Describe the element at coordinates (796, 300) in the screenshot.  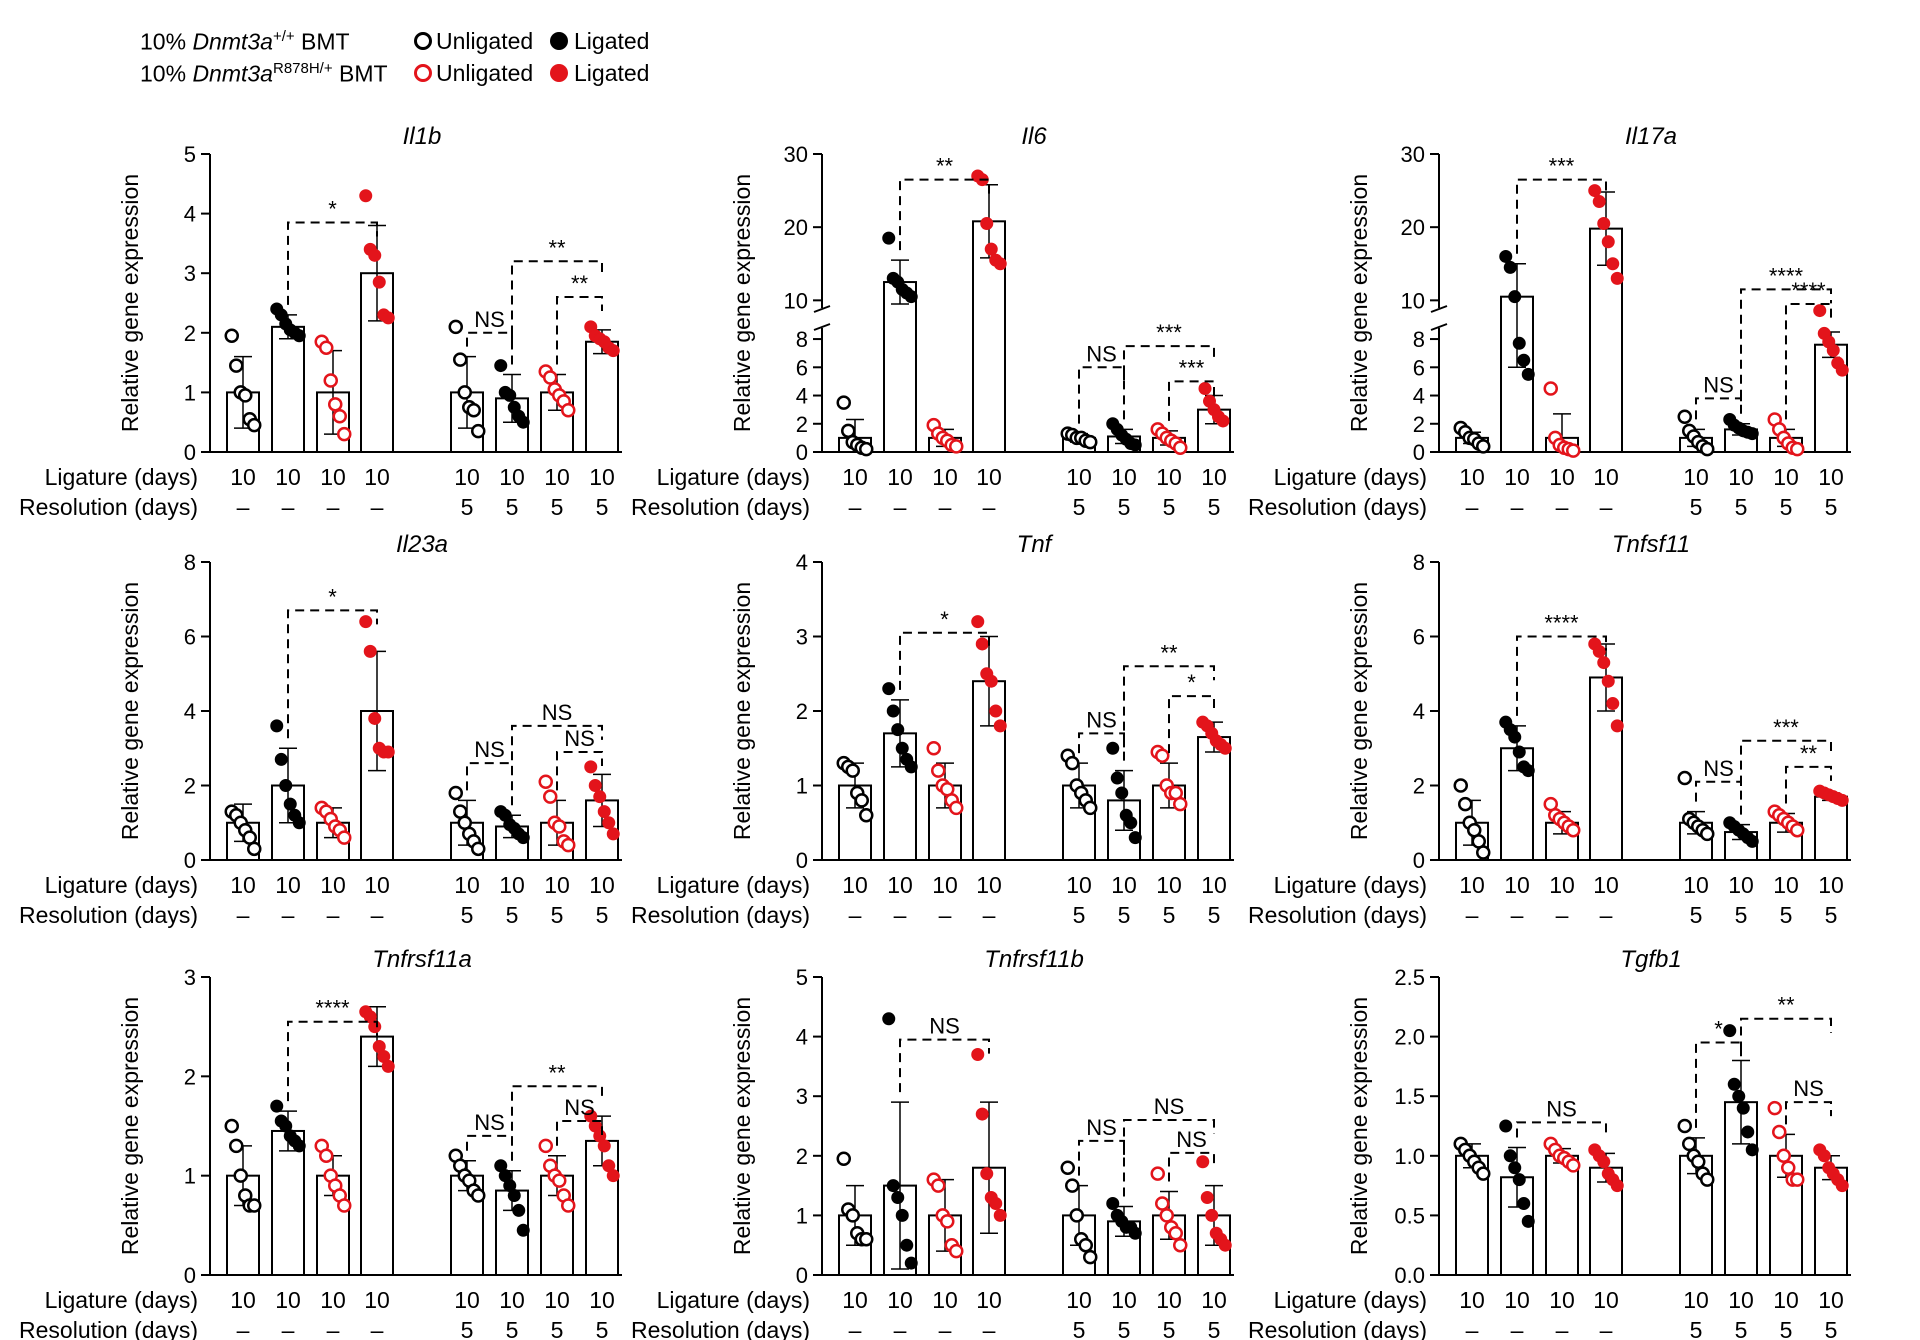
I see `y-tick-label: 10` at that location.